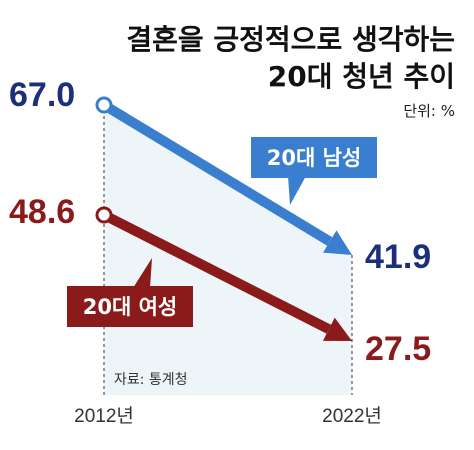 The width and height of the screenshot is (474, 450). I want to click on x-tick-label-2022: 2022년, so click(352, 416).